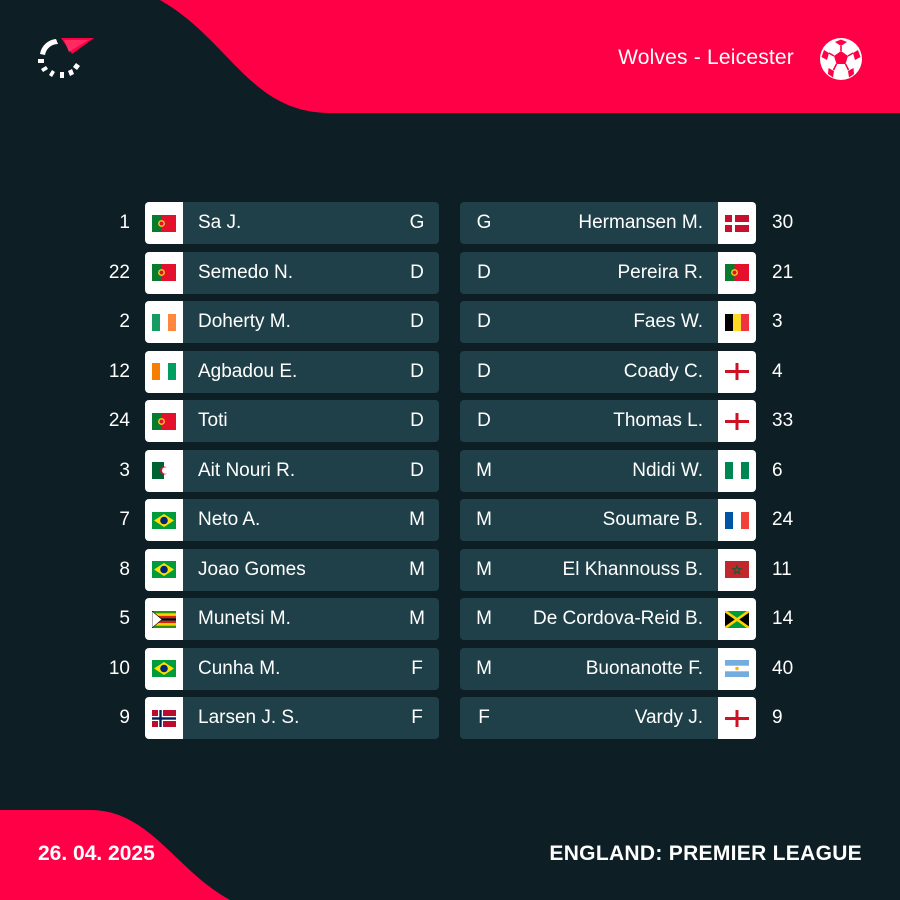 The height and width of the screenshot is (900, 900). I want to click on header-banner, so click(530, 56).